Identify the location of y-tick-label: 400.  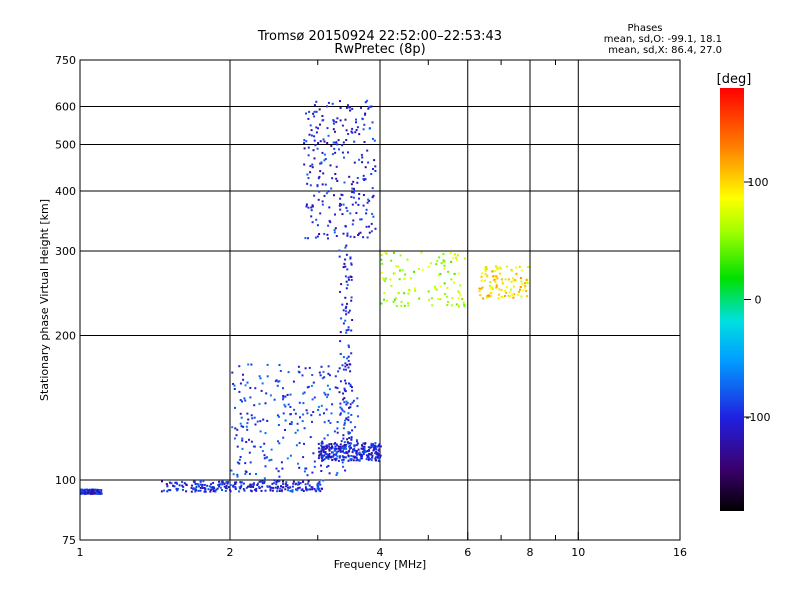
(65, 191).